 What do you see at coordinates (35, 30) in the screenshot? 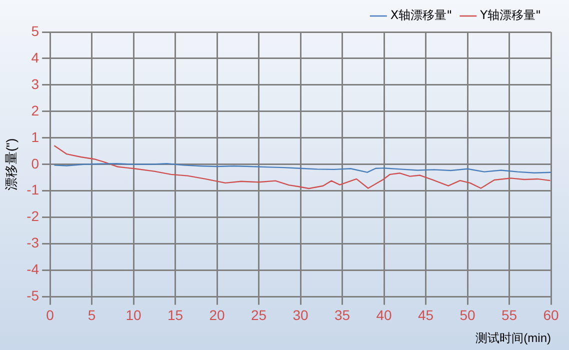
I see `y-tick-label: 5` at bounding box center [35, 30].